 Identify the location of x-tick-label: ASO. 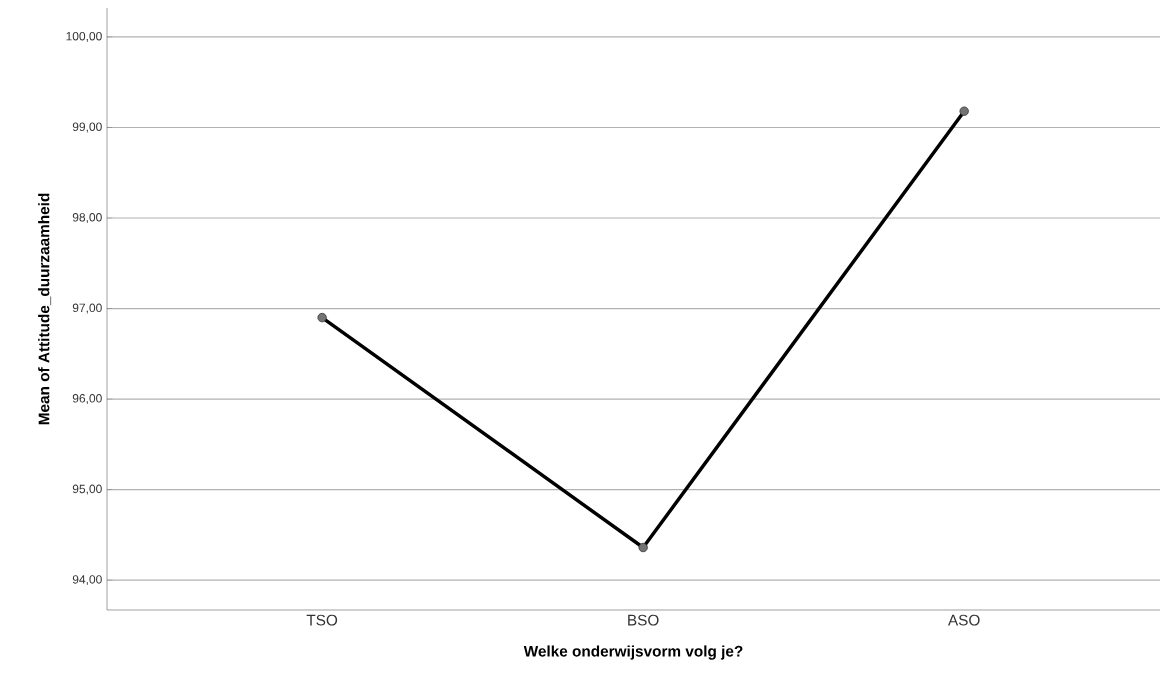
(964, 620).